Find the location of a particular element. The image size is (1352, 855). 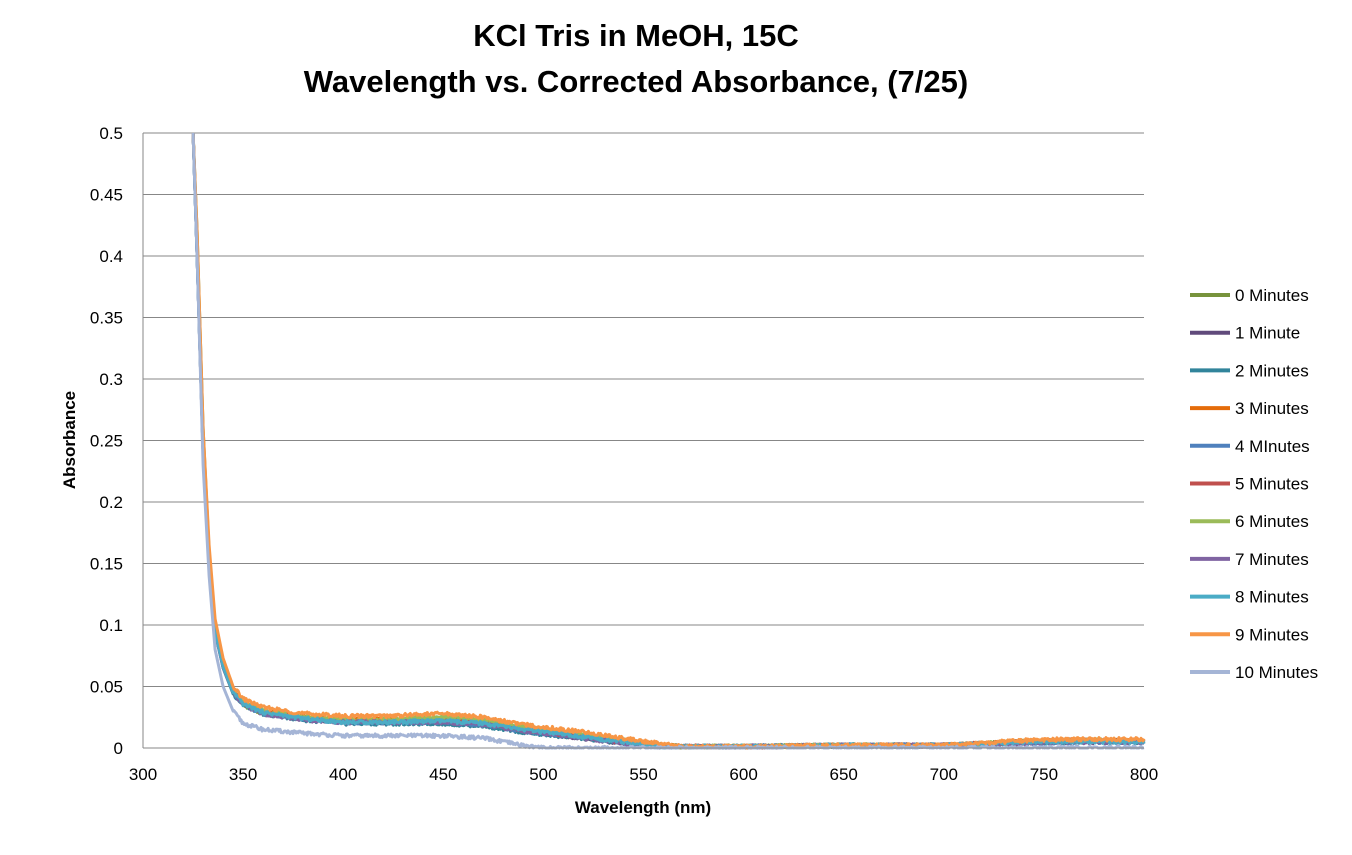

y-tick-label: 0.45 is located at coordinates (106, 195).